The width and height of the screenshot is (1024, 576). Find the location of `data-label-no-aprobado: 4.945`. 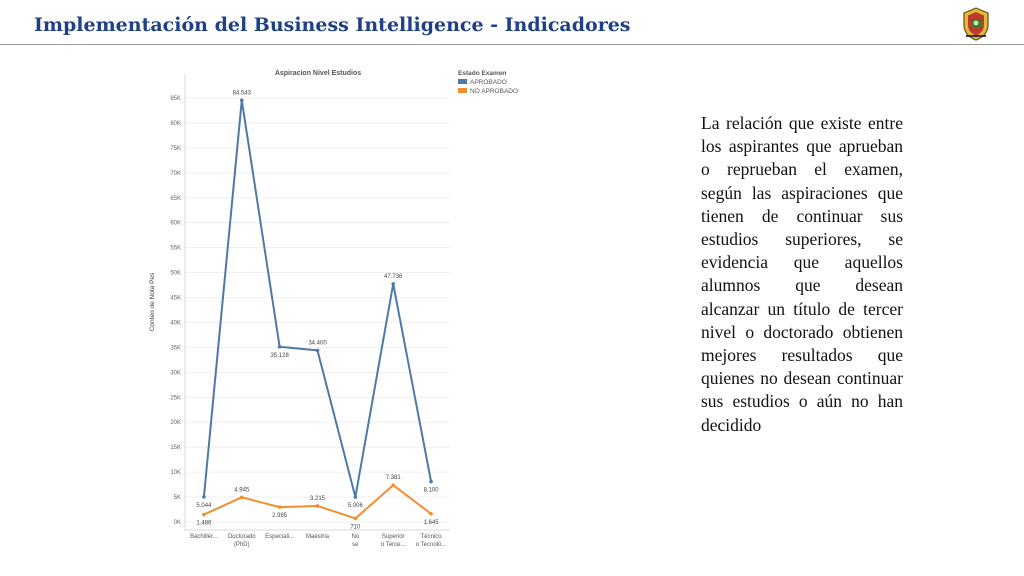

data-label-no-aprobado: 4.945 is located at coordinates (242, 490).